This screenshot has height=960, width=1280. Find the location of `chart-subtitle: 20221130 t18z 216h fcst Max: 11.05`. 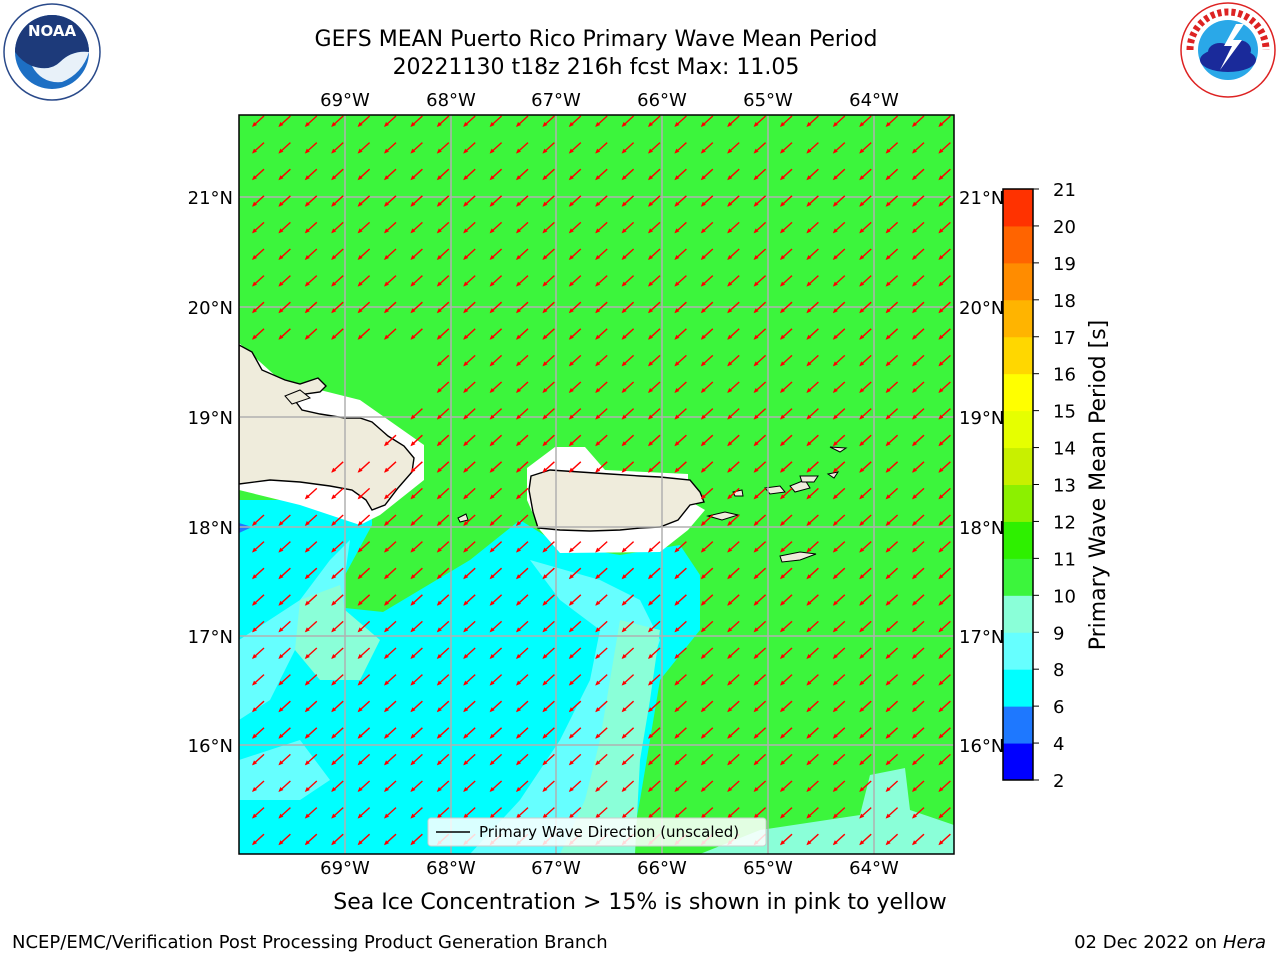

chart-subtitle: 20221130 t18z 216h fcst Max: 11.05 is located at coordinates (596, 67).